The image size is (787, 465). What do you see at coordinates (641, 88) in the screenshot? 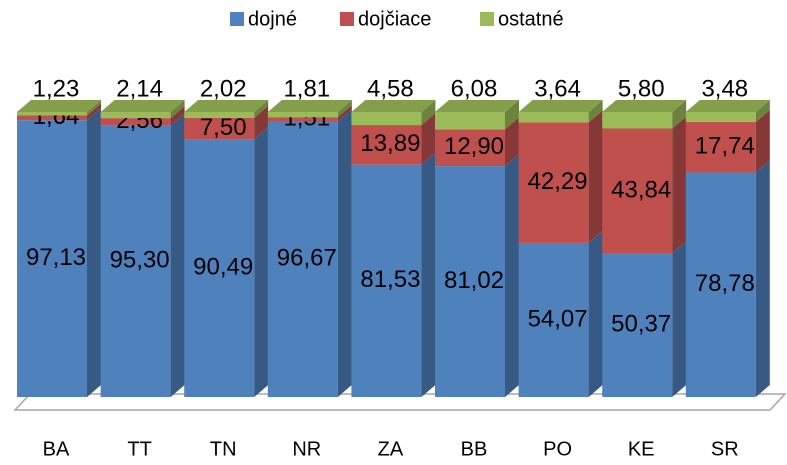
I see `data-label: 5,80` at bounding box center [641, 88].